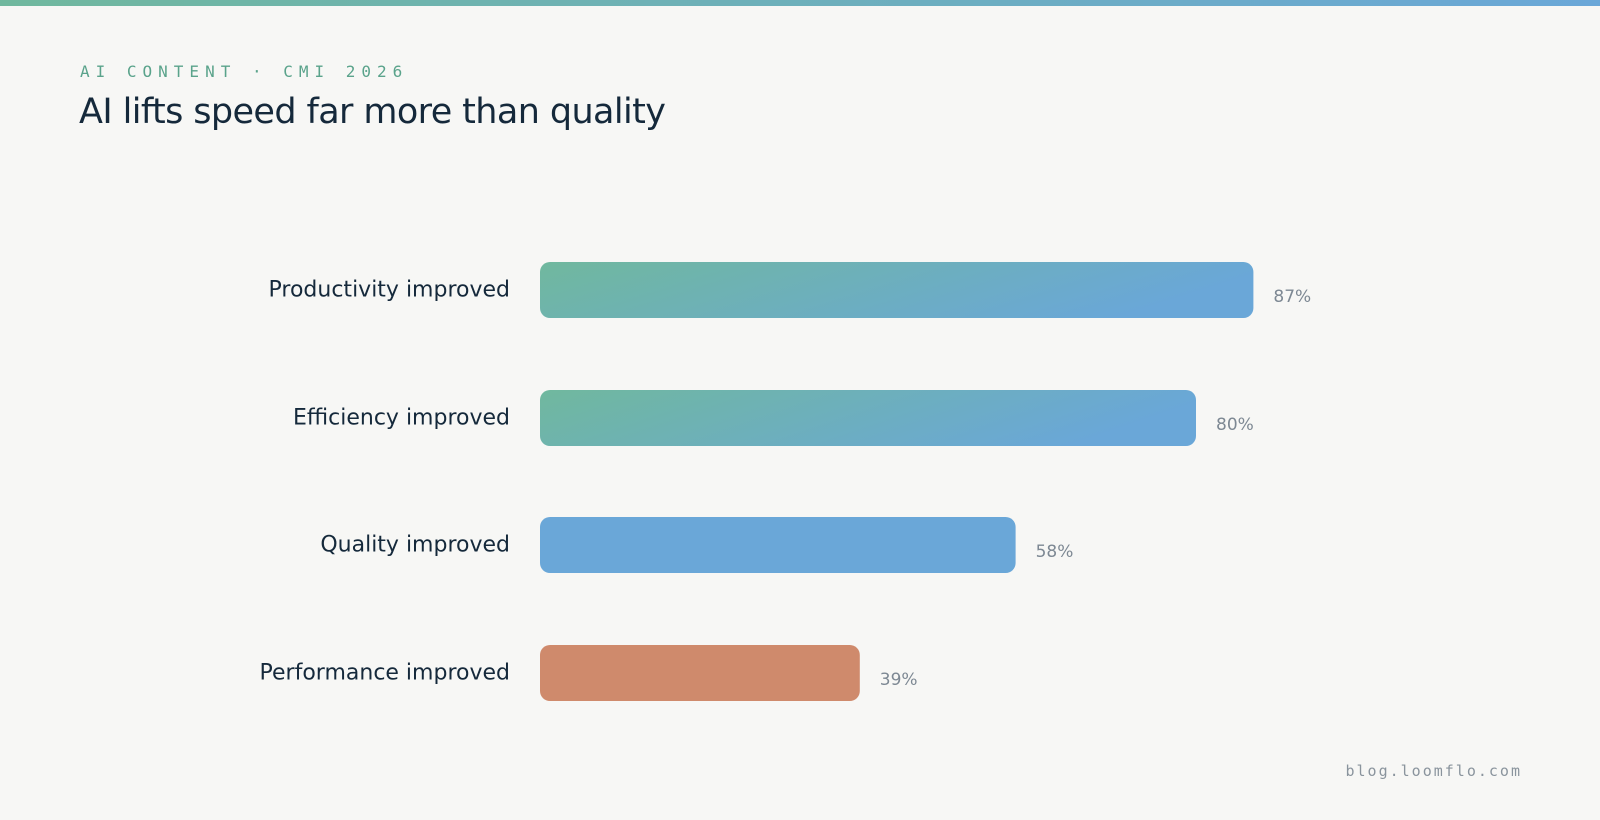 This screenshot has width=1600, height=820. What do you see at coordinates (385, 673) in the screenshot?
I see `category-label-3: Performance improved` at bounding box center [385, 673].